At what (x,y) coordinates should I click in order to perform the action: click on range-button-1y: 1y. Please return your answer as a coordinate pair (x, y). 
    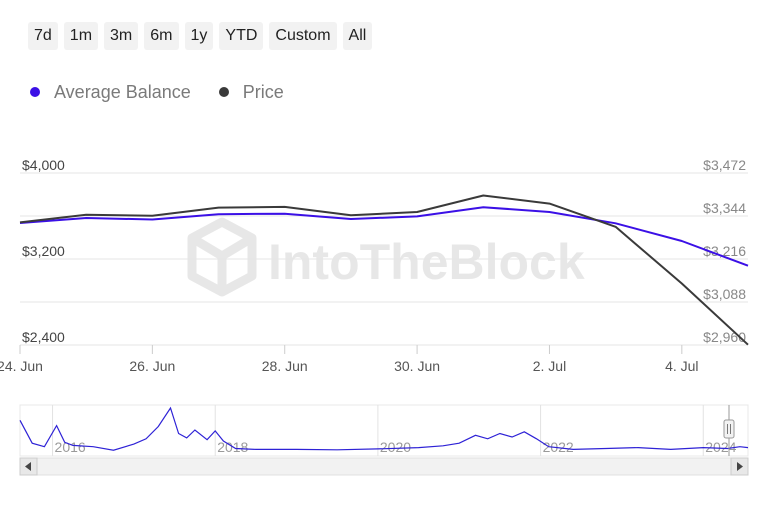
    Looking at the image, I should click on (199, 36).